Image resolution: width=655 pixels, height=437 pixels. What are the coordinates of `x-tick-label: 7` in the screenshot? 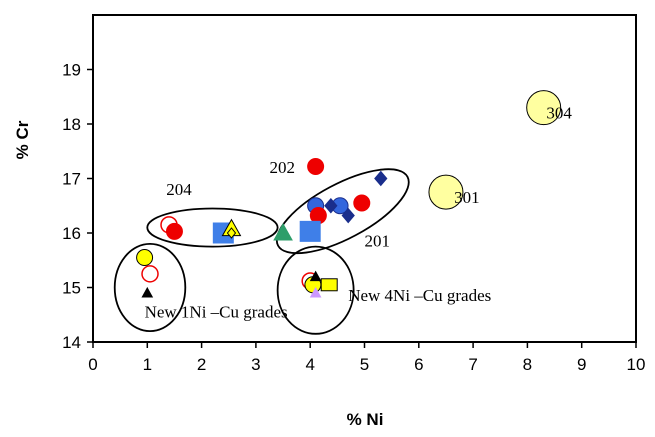 It's located at (472, 364).